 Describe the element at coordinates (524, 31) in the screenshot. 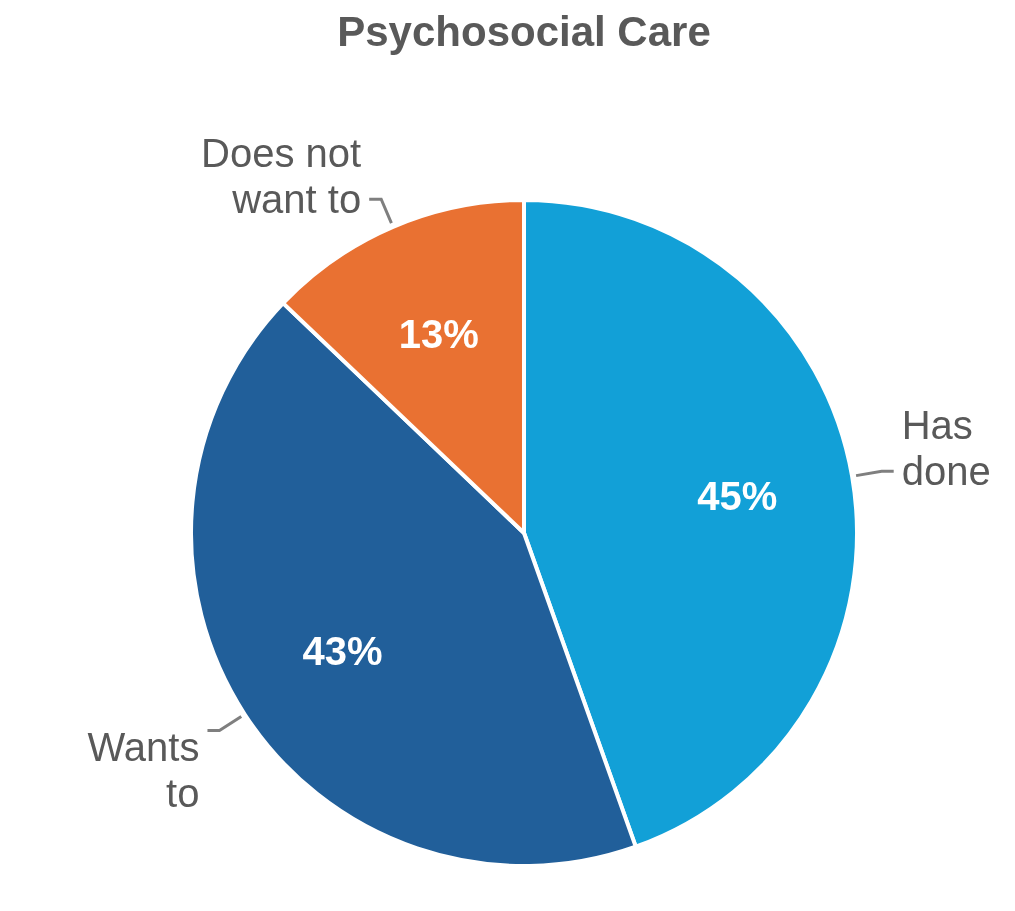

I see `chart-title: Psychosocial Care` at that location.